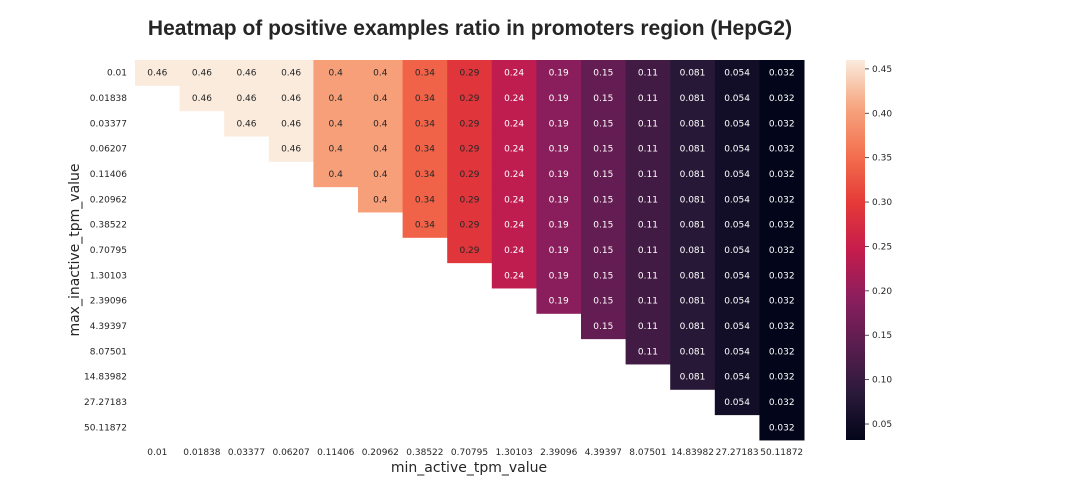 The image size is (1080, 504). What do you see at coordinates (781, 453) in the screenshot?
I see `x-tick-label: 50.11872` at bounding box center [781, 453].